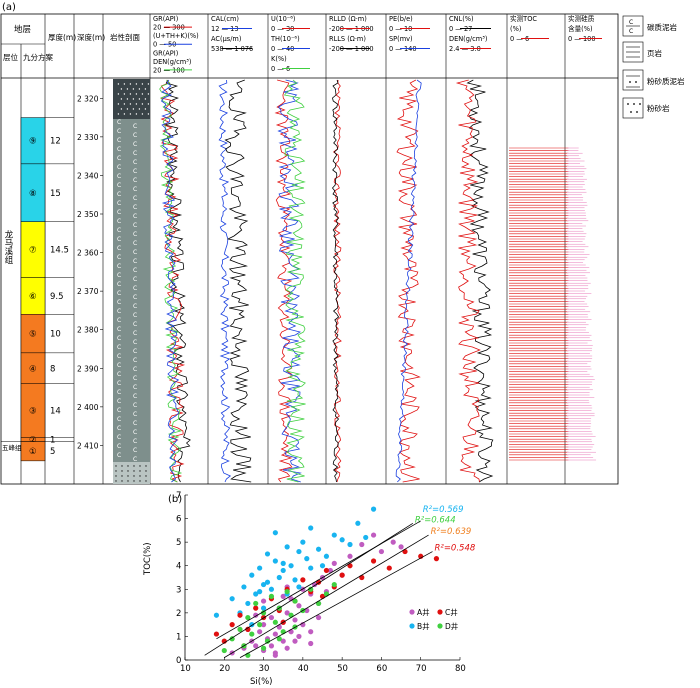  What do you see at coordinates (423, 626) in the screenshot?
I see `legend-label: B井` at bounding box center [423, 626].